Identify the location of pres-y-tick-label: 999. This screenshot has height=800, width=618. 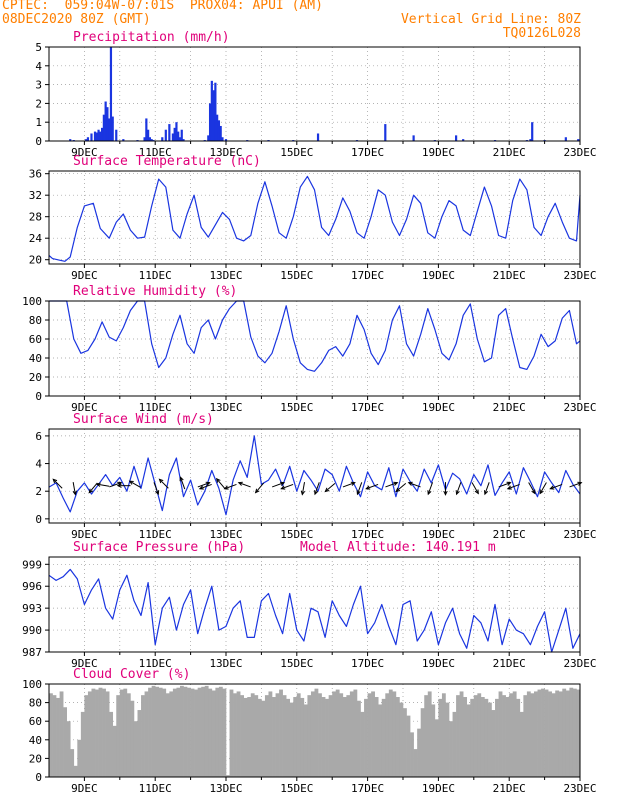
(32, 564).